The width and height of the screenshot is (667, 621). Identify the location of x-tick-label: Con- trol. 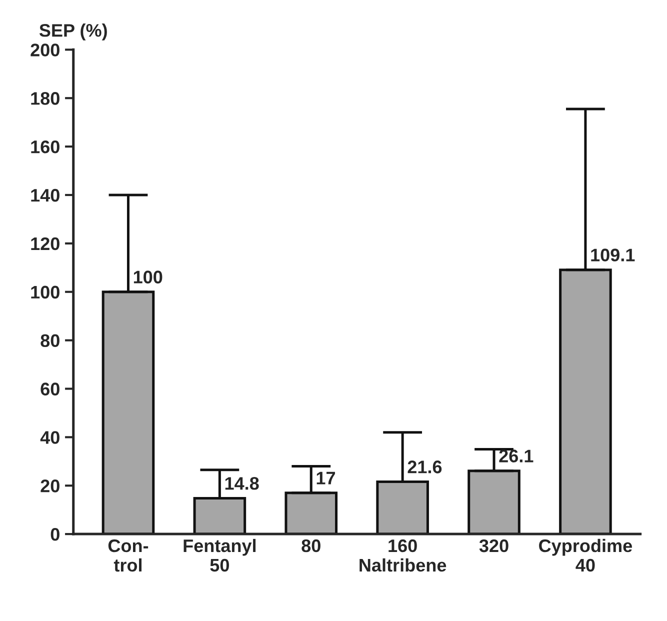
(128, 555).